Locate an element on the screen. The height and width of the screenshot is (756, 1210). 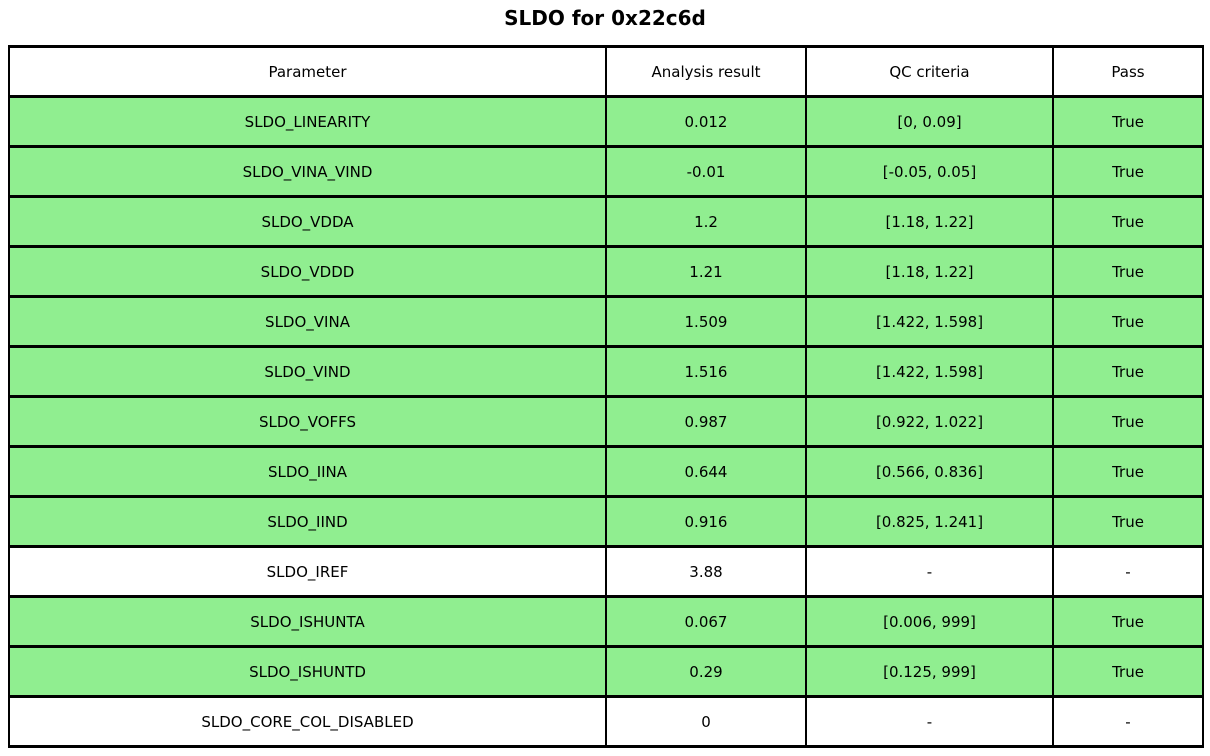
table-row: SLDO_VDDD 1.21 [1.18, 1.22] True is located at coordinates (606, 271).